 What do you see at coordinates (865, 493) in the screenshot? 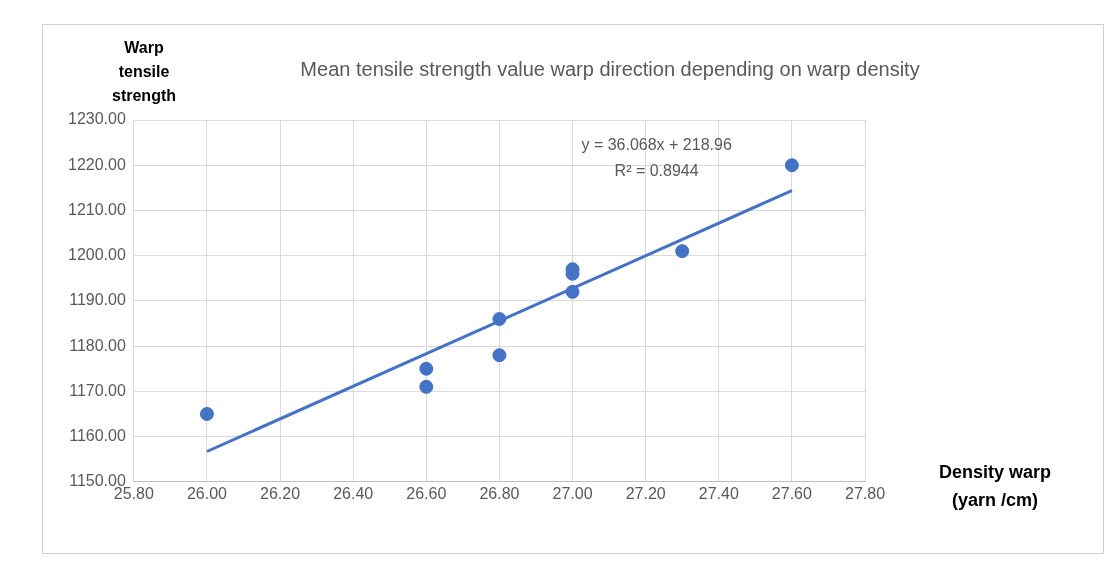
I see `x-tick-label: 27.80` at bounding box center [865, 493].